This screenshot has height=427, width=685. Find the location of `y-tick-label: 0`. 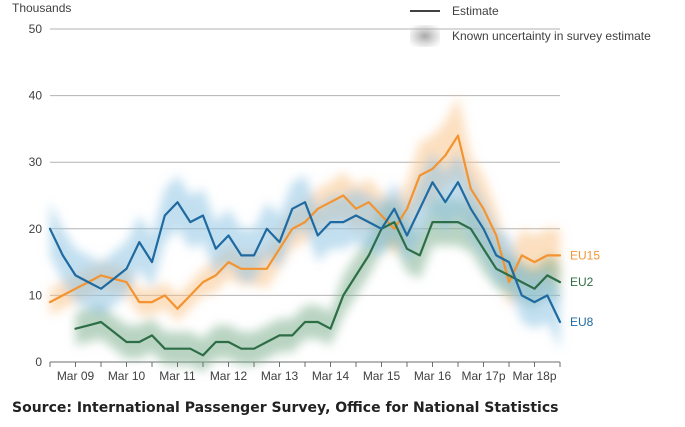

y-tick-label: 0 is located at coordinates (38, 362).